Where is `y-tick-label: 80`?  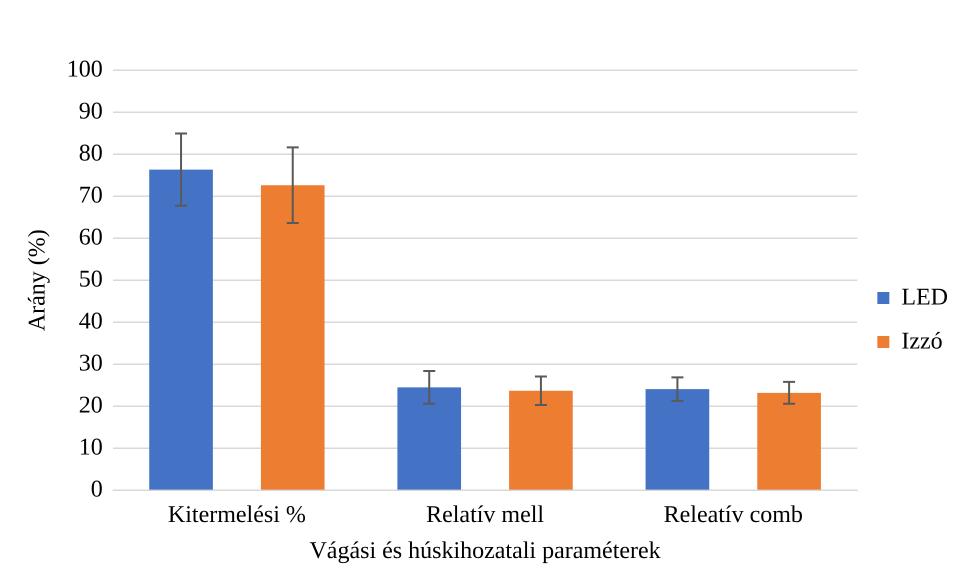
y-tick-label: 80 is located at coordinates (90, 153).